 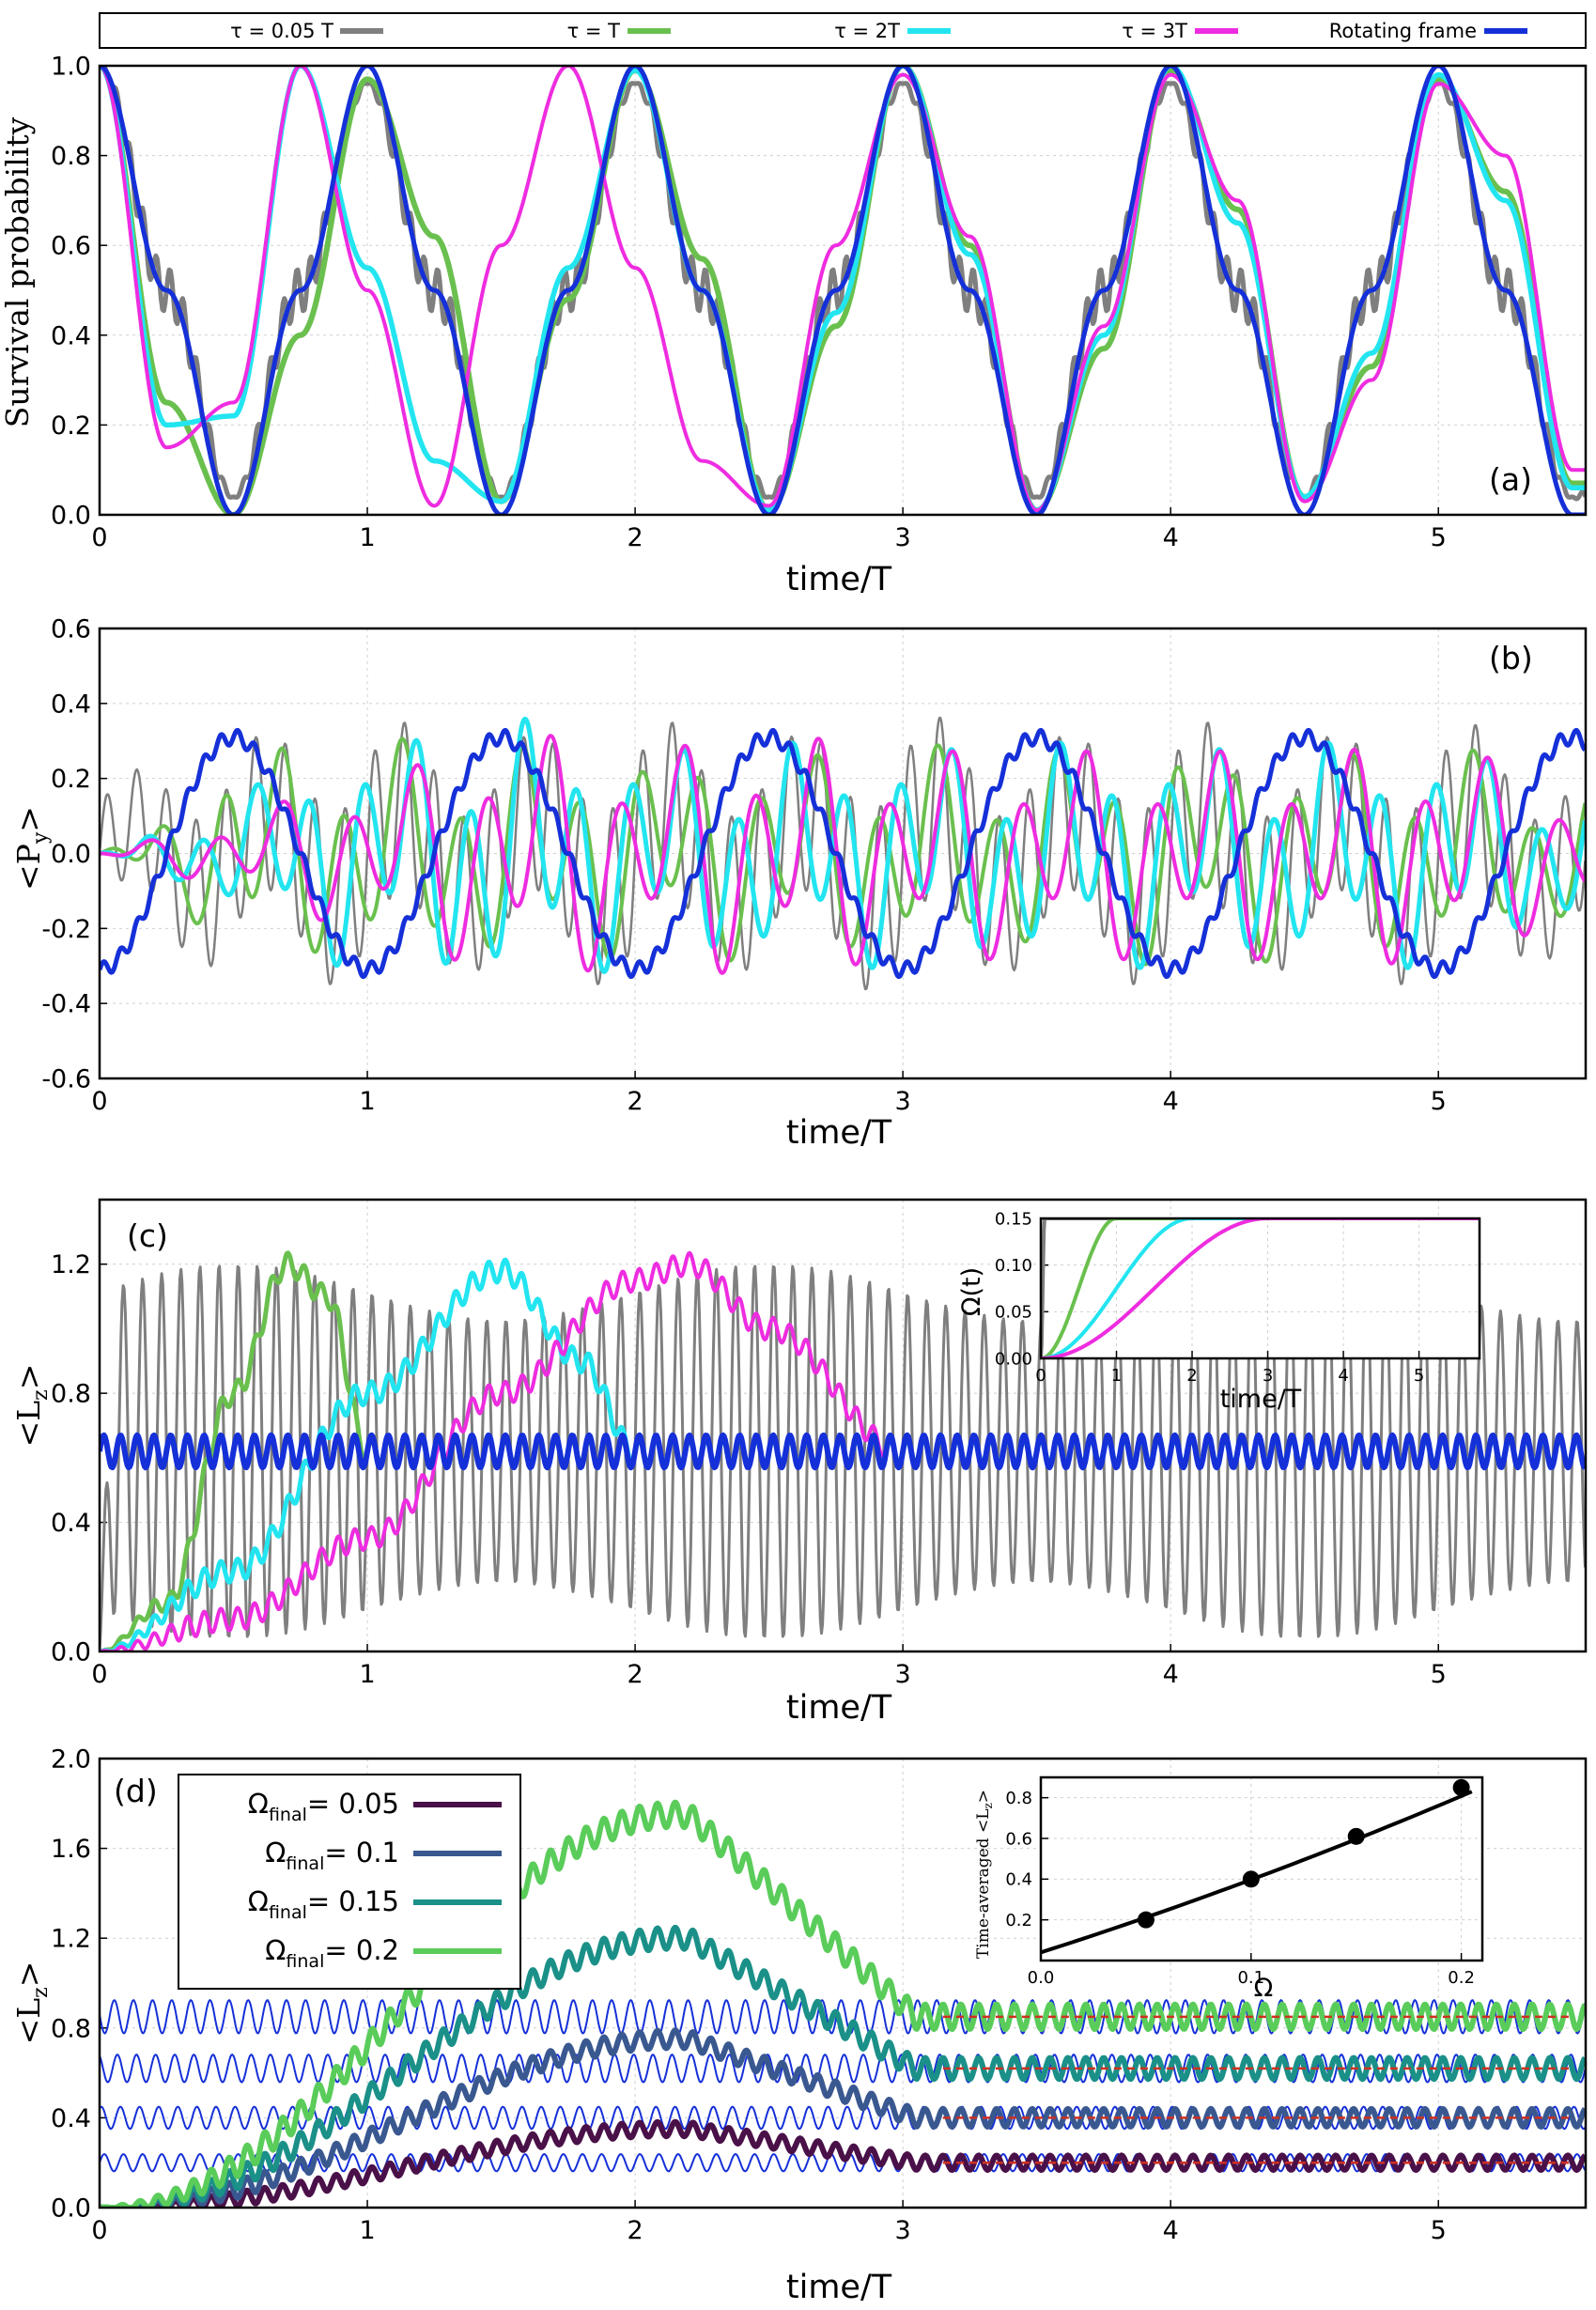 What do you see at coordinates (71, 1939) in the screenshot?
I see `panel-d-ytick-label-3: 1.2` at bounding box center [71, 1939].